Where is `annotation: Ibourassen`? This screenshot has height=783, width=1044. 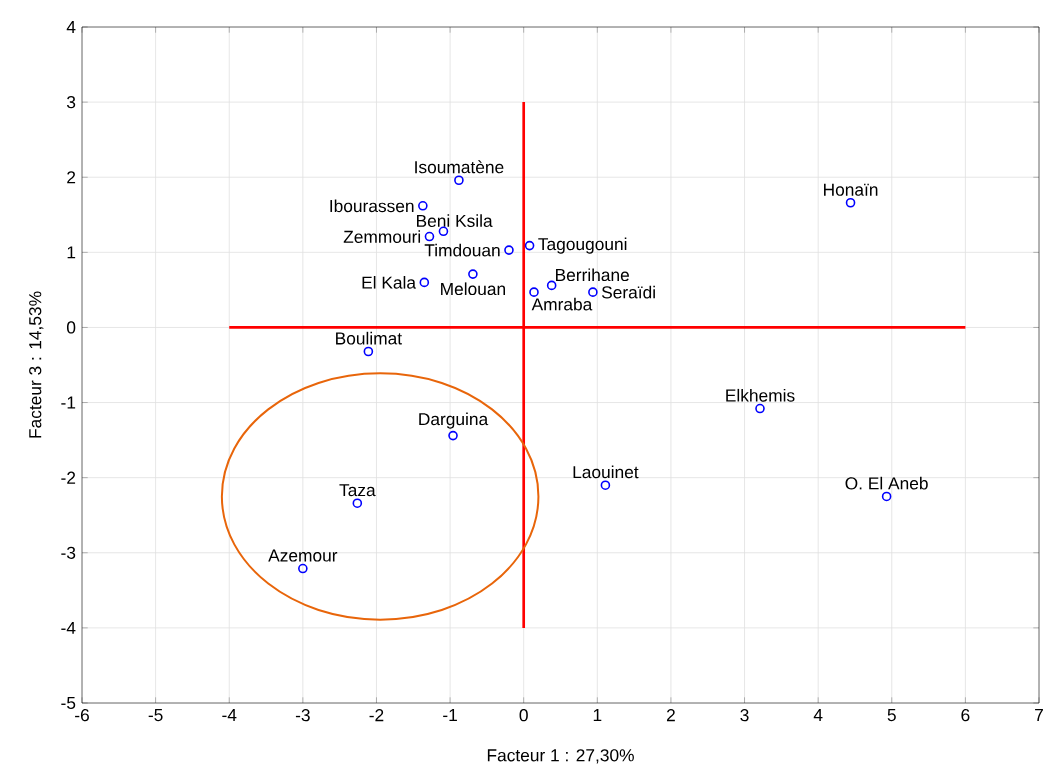
annotation: Ibourassen is located at coordinates (372, 206).